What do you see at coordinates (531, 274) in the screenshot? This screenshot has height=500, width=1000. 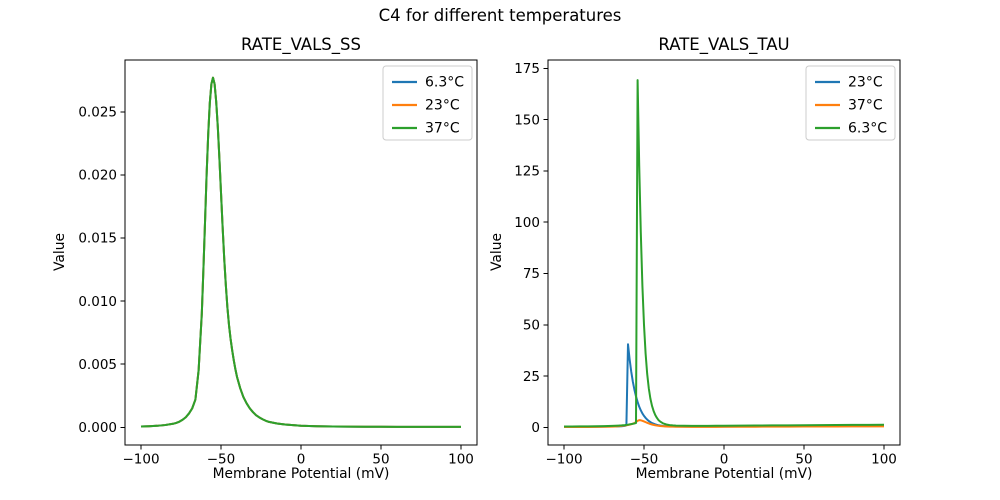 I see `y-tick-label: 75` at bounding box center [531, 274].